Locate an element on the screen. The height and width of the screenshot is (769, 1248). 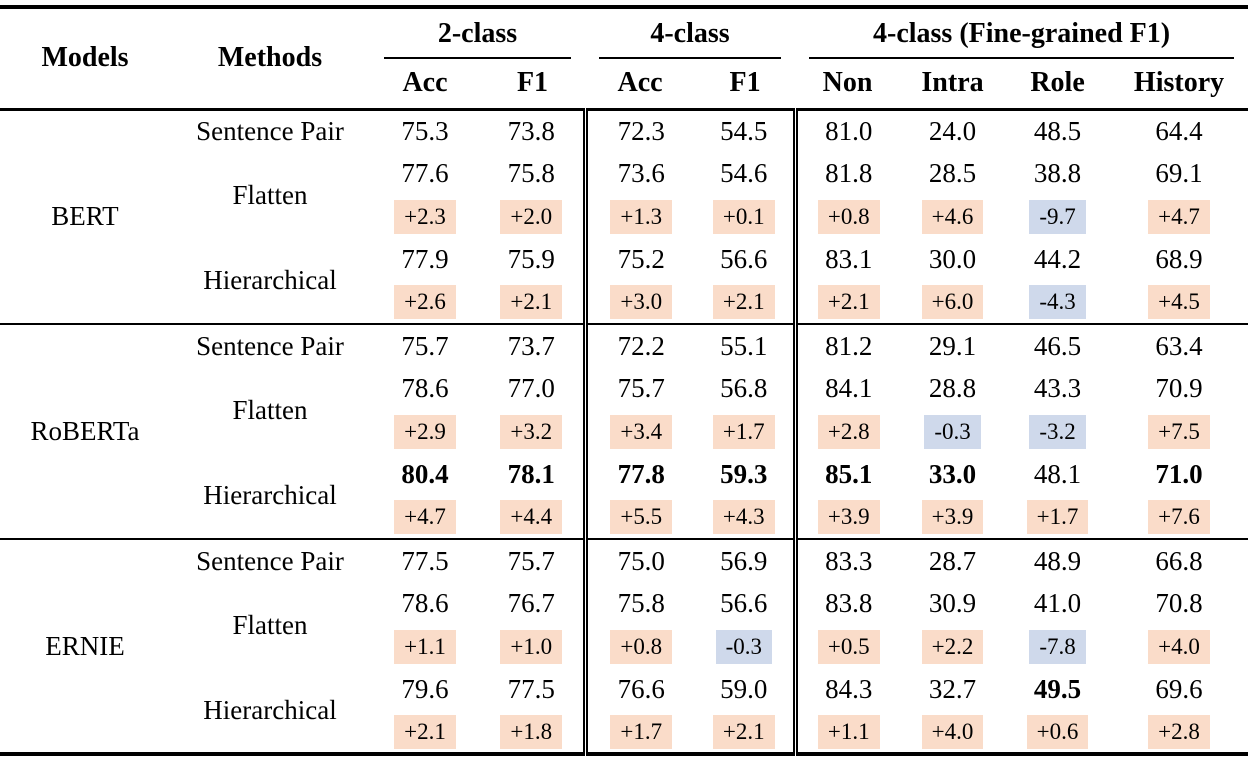
delta-positive: +5.5 is located at coordinates (641, 517).